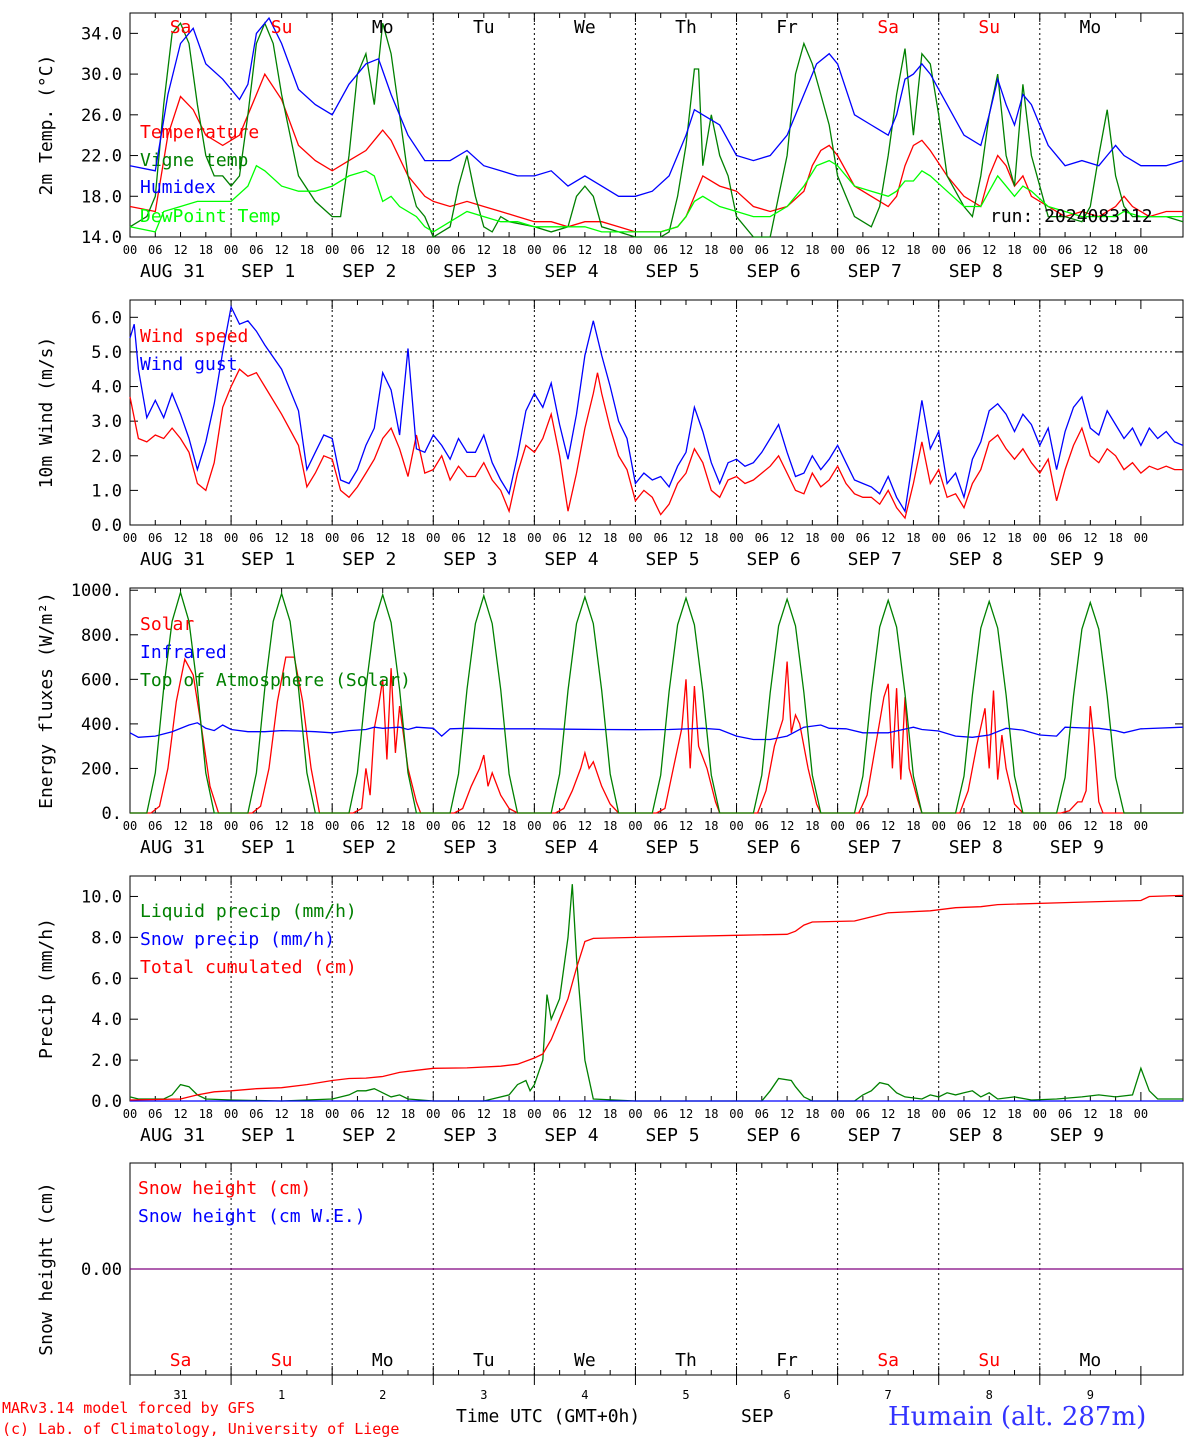 The width and height of the screenshot is (1194, 1440). I want to click on temperature-legend-entry: DewPoint Temp, so click(210, 216).